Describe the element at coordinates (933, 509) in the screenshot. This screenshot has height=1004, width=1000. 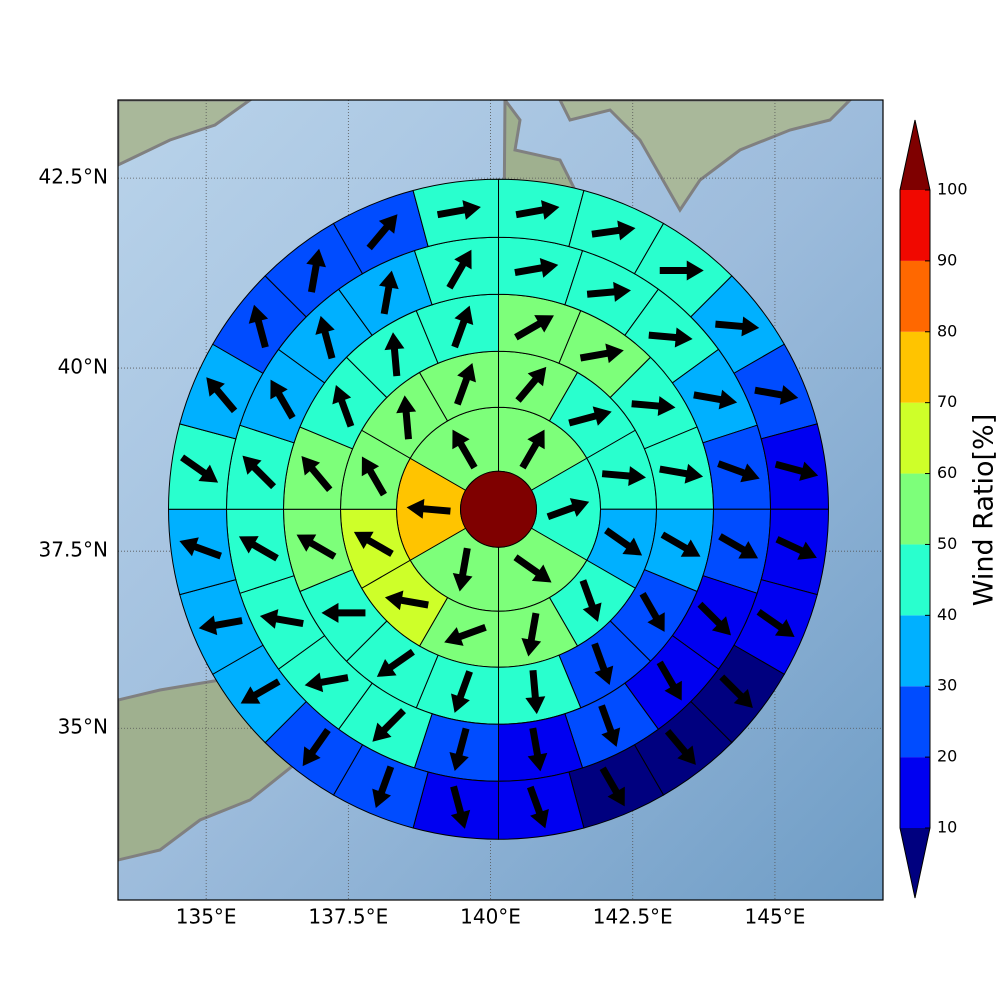
I see `colorbar: 10 20 30 40 50 60 70 80 90 100` at that location.